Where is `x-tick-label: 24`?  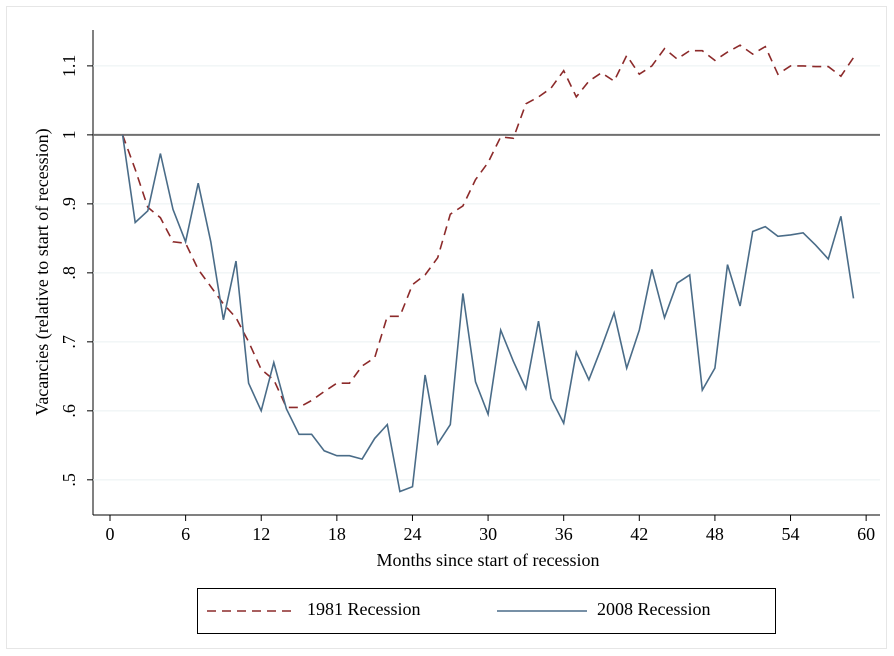
x-tick-label: 24 is located at coordinates (412, 534).